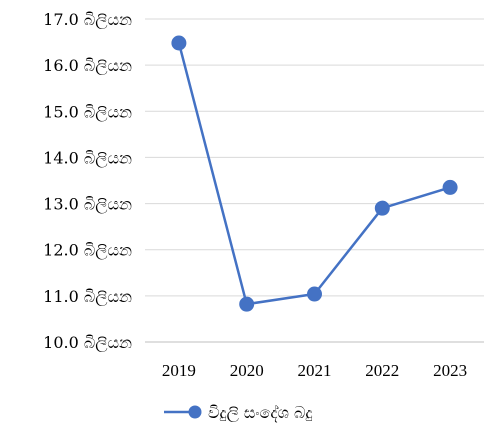 Image resolution: width=493 pixels, height=432 pixels. What do you see at coordinates (247, 370) in the screenshot?
I see `x-tick-label: 2020` at bounding box center [247, 370].